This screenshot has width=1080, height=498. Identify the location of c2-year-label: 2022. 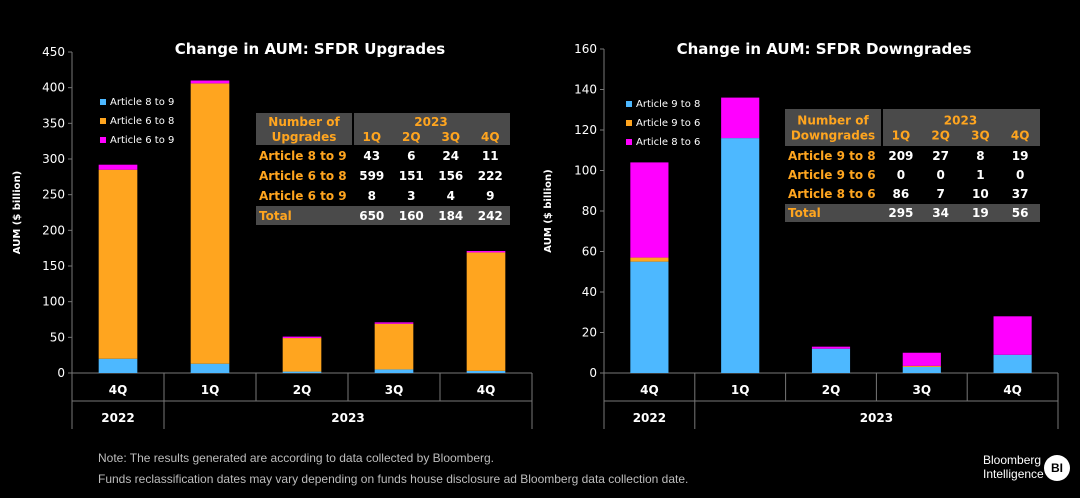
(649, 418).